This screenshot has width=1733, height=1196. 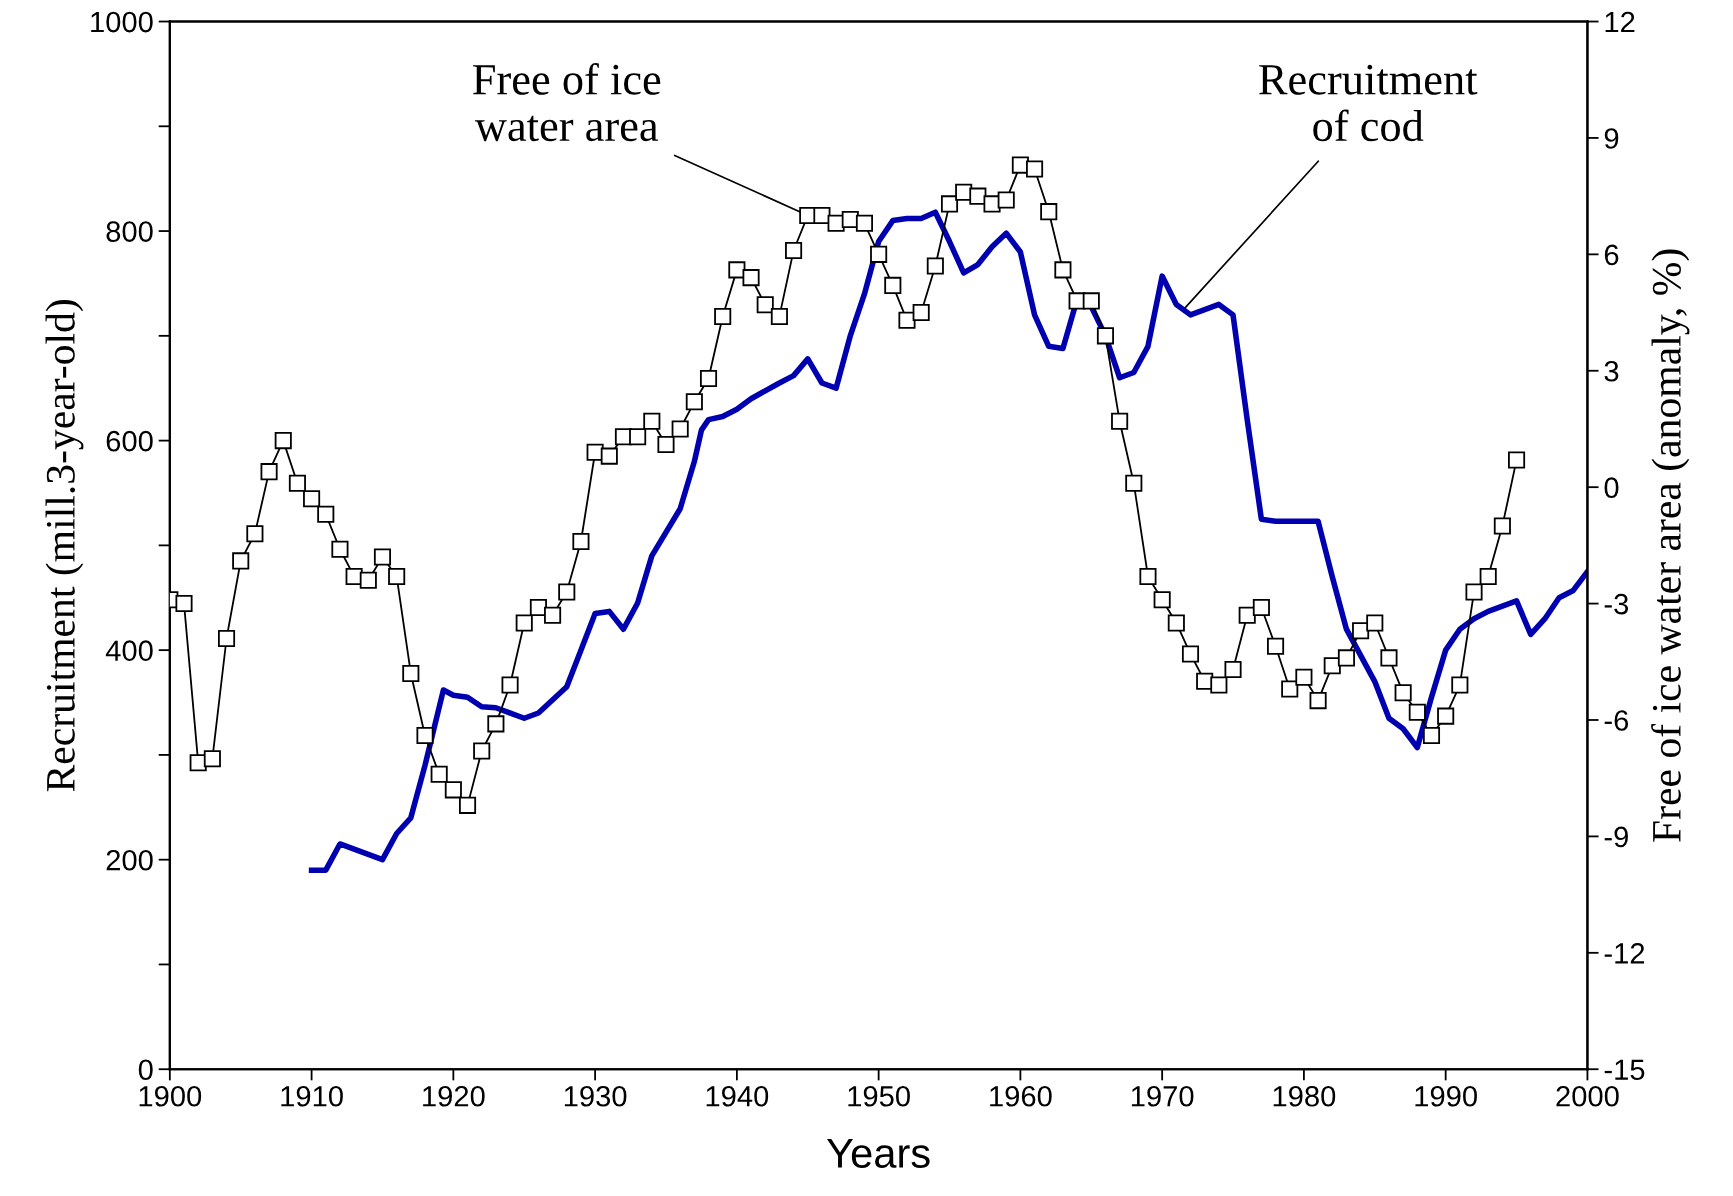 I want to click on y-tick-label: 0, so click(x=145, y=1070).